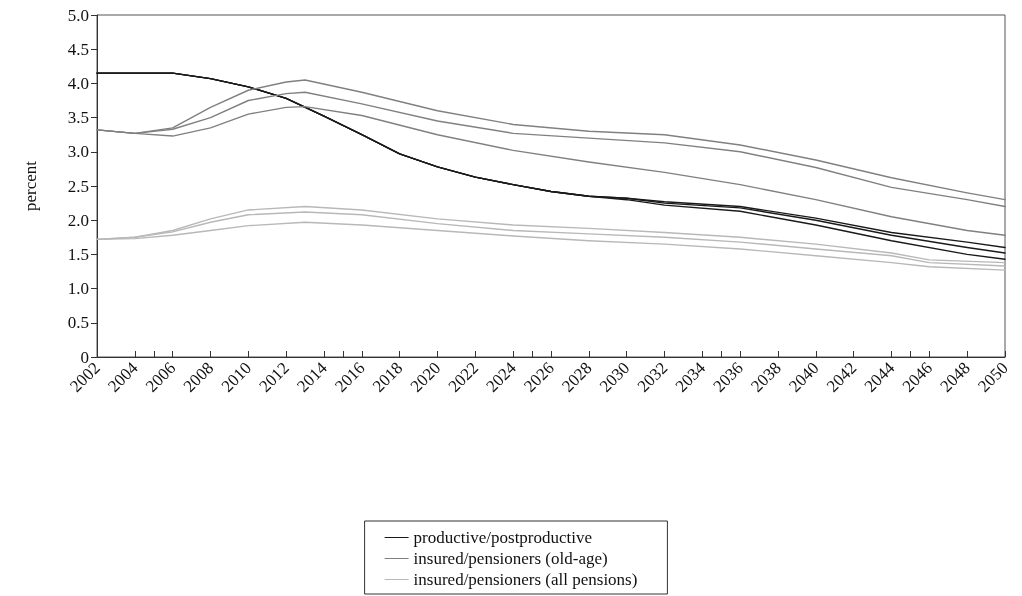 This screenshot has height=596, width=1022. What do you see at coordinates (503, 537) in the screenshot?
I see `legend-label: productive/postproductive` at bounding box center [503, 537].